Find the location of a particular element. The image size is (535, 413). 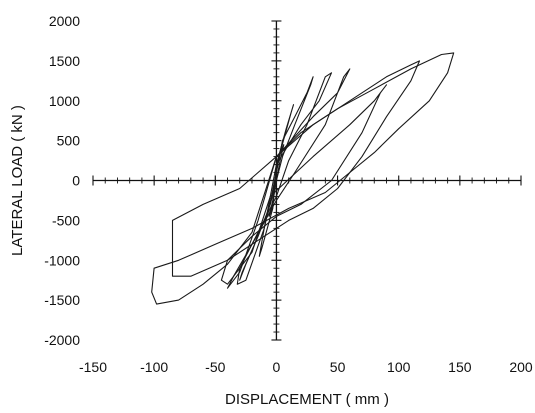

y-tick-label: 2000 is located at coordinates (64, 21).